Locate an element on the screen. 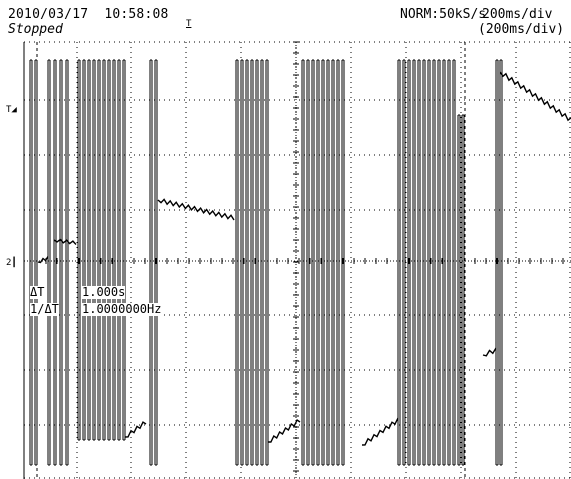 Image resolution: width=571 pixels, height=479 pixels. inverse-delta-t-label: 1/ΔT is located at coordinates (44, 309).